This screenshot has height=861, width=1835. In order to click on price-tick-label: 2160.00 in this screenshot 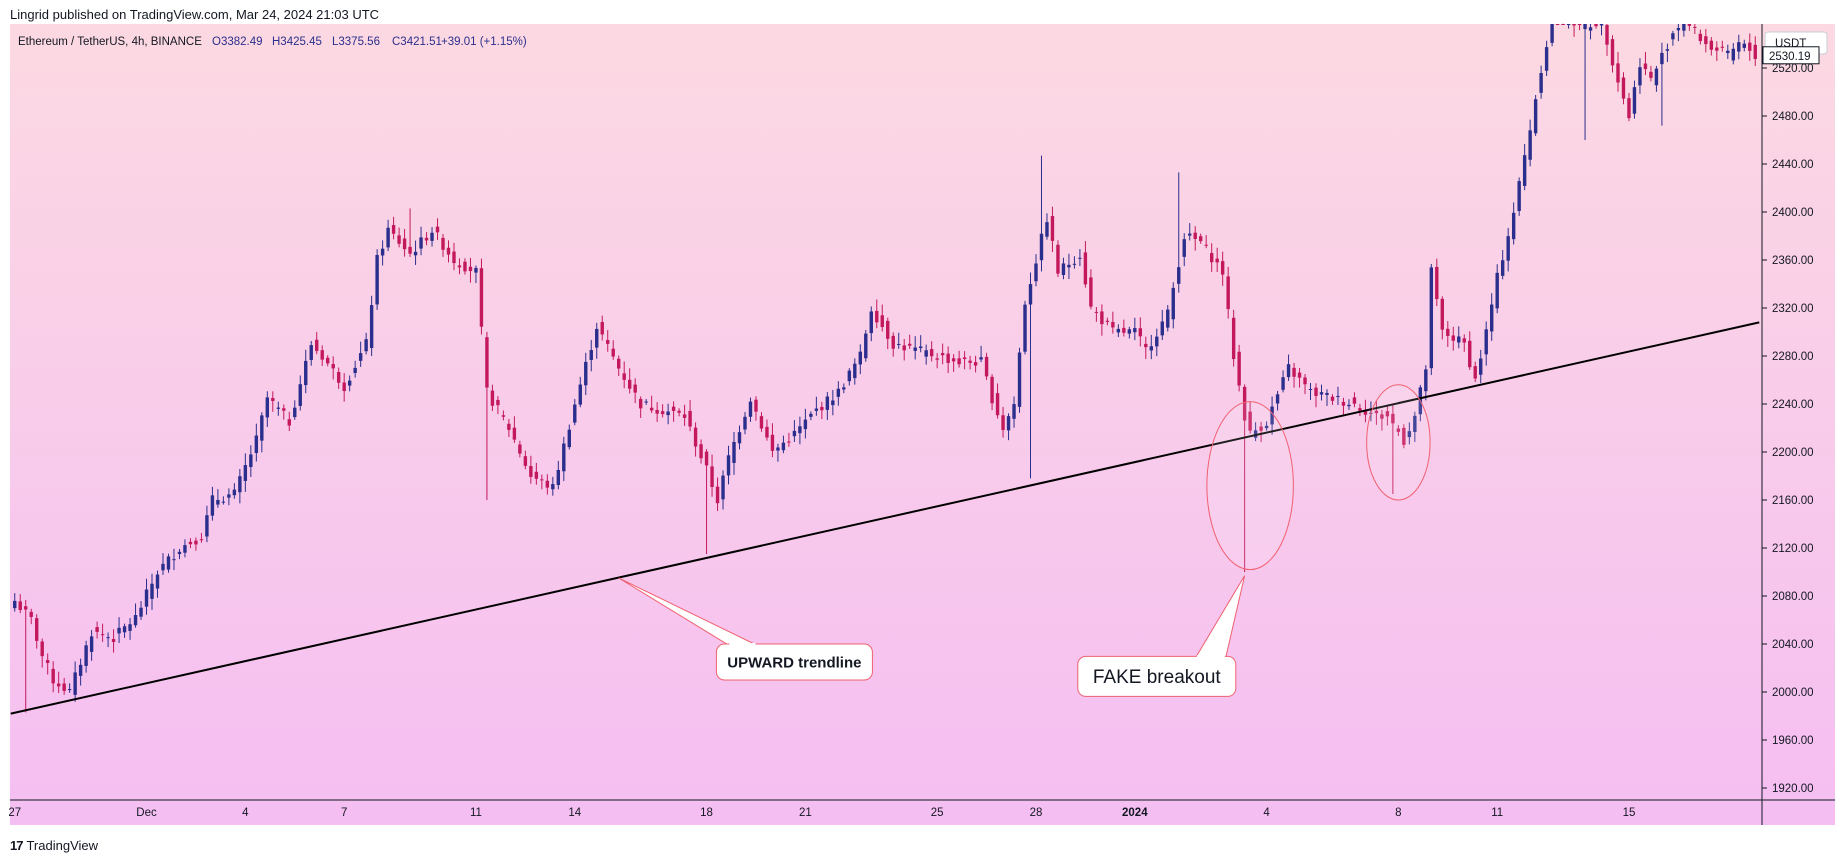, I will do `click(1793, 501)`.